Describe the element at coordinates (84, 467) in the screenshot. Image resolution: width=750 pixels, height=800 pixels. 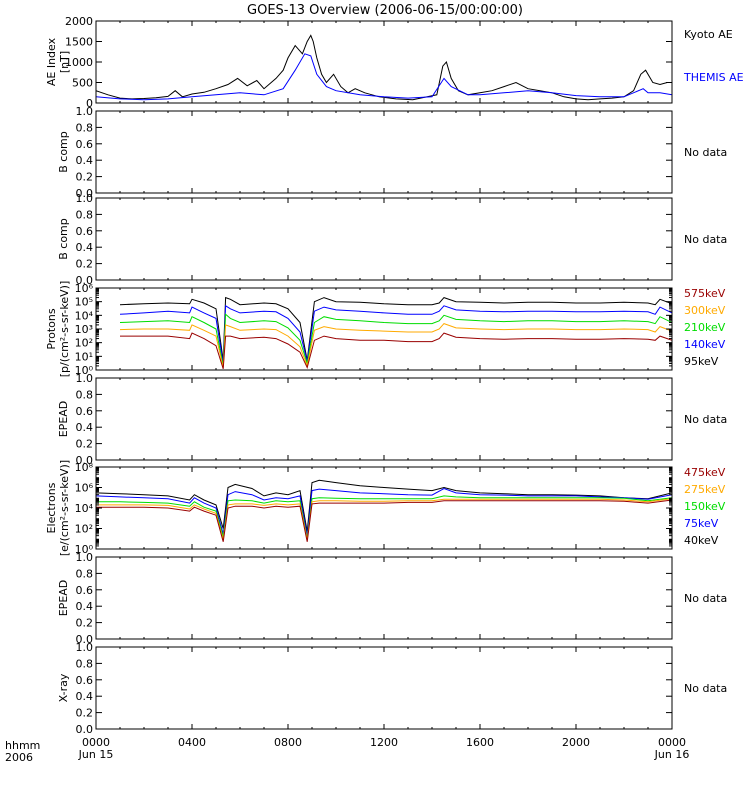
I see `y-tick-label: 10⁸` at that location.